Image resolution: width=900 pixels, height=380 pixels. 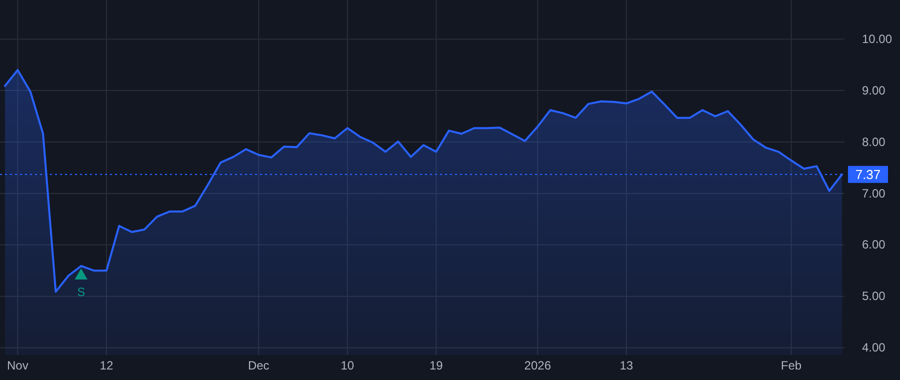 I want to click on y-tick-label: 10.00, so click(x=877, y=39).